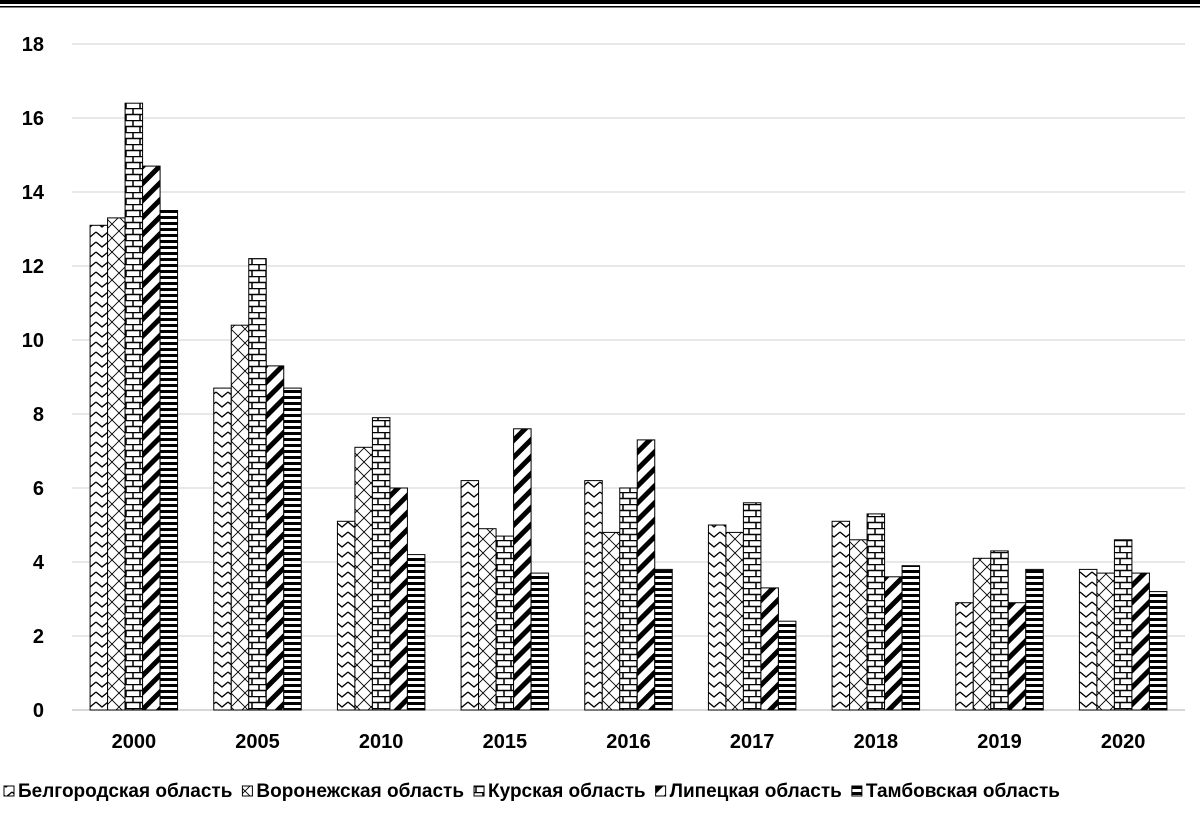 Image resolution: width=1200 pixels, height=816 pixels. Describe the element at coordinates (33, 193) in the screenshot. I see `y-tick-label: 14` at that location.